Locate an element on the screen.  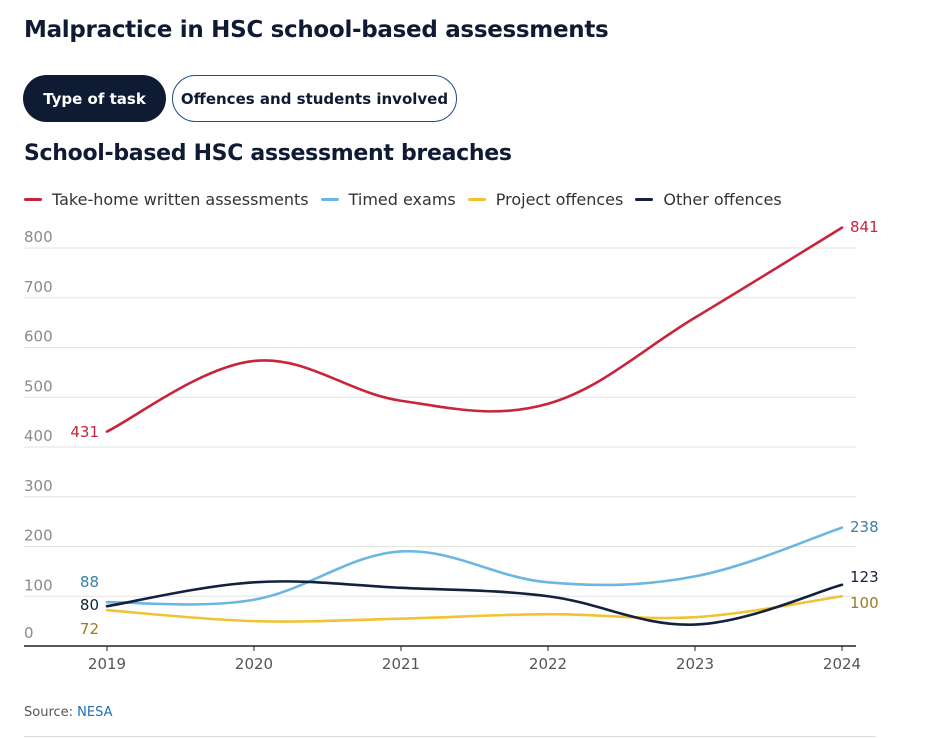
bottom-divider is located at coordinates (450, 736).